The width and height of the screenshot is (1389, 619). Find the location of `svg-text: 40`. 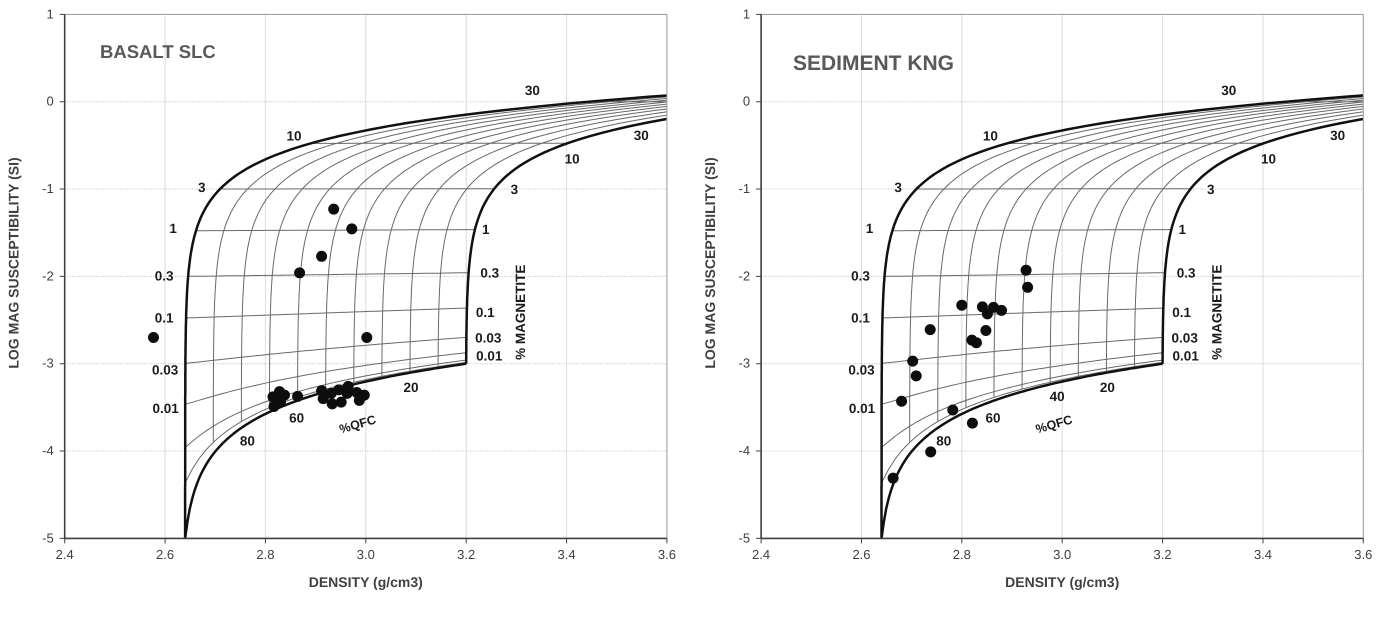

svg-text: 40 is located at coordinates (1057, 396).